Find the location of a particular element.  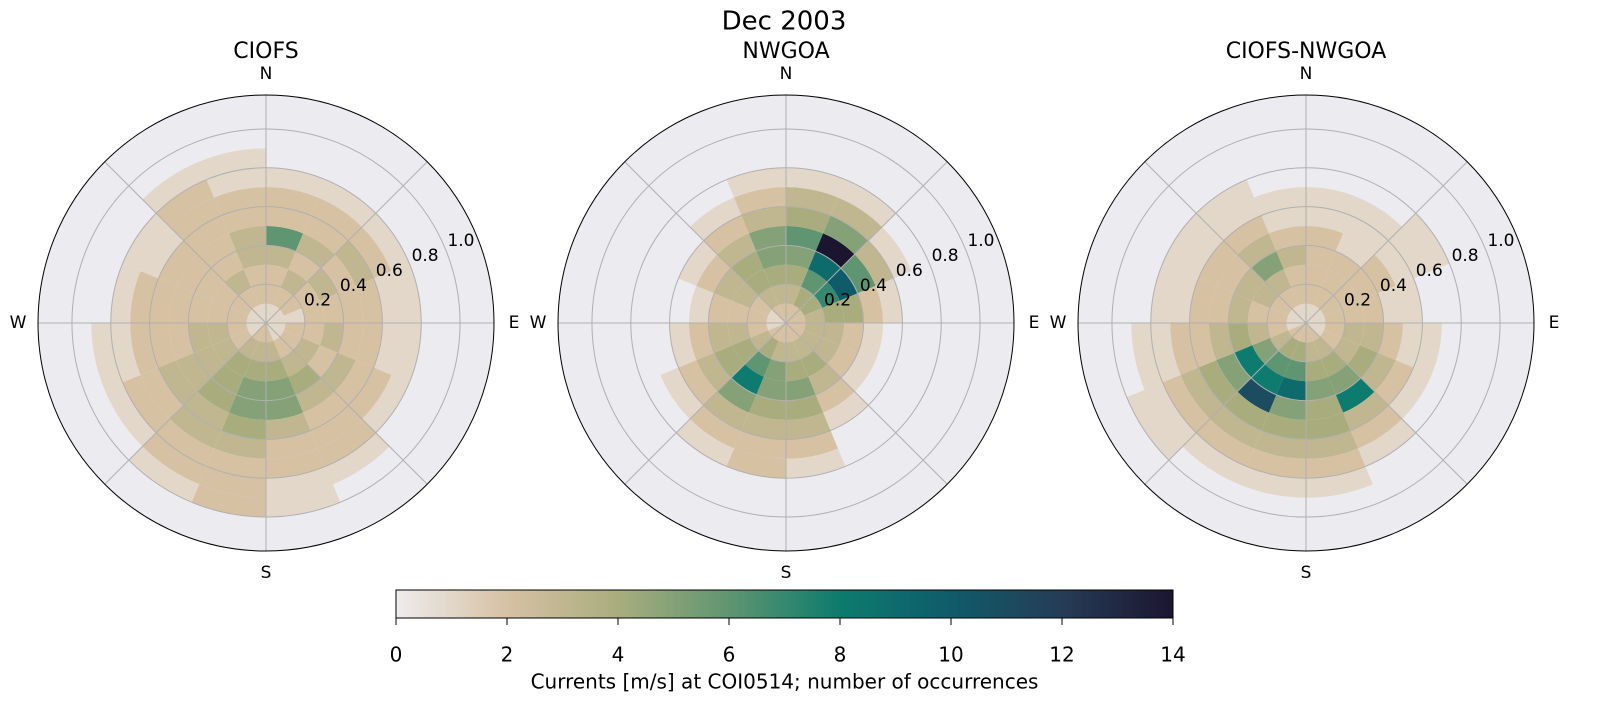

r-tick-label: 0.4 is located at coordinates (1393, 286).